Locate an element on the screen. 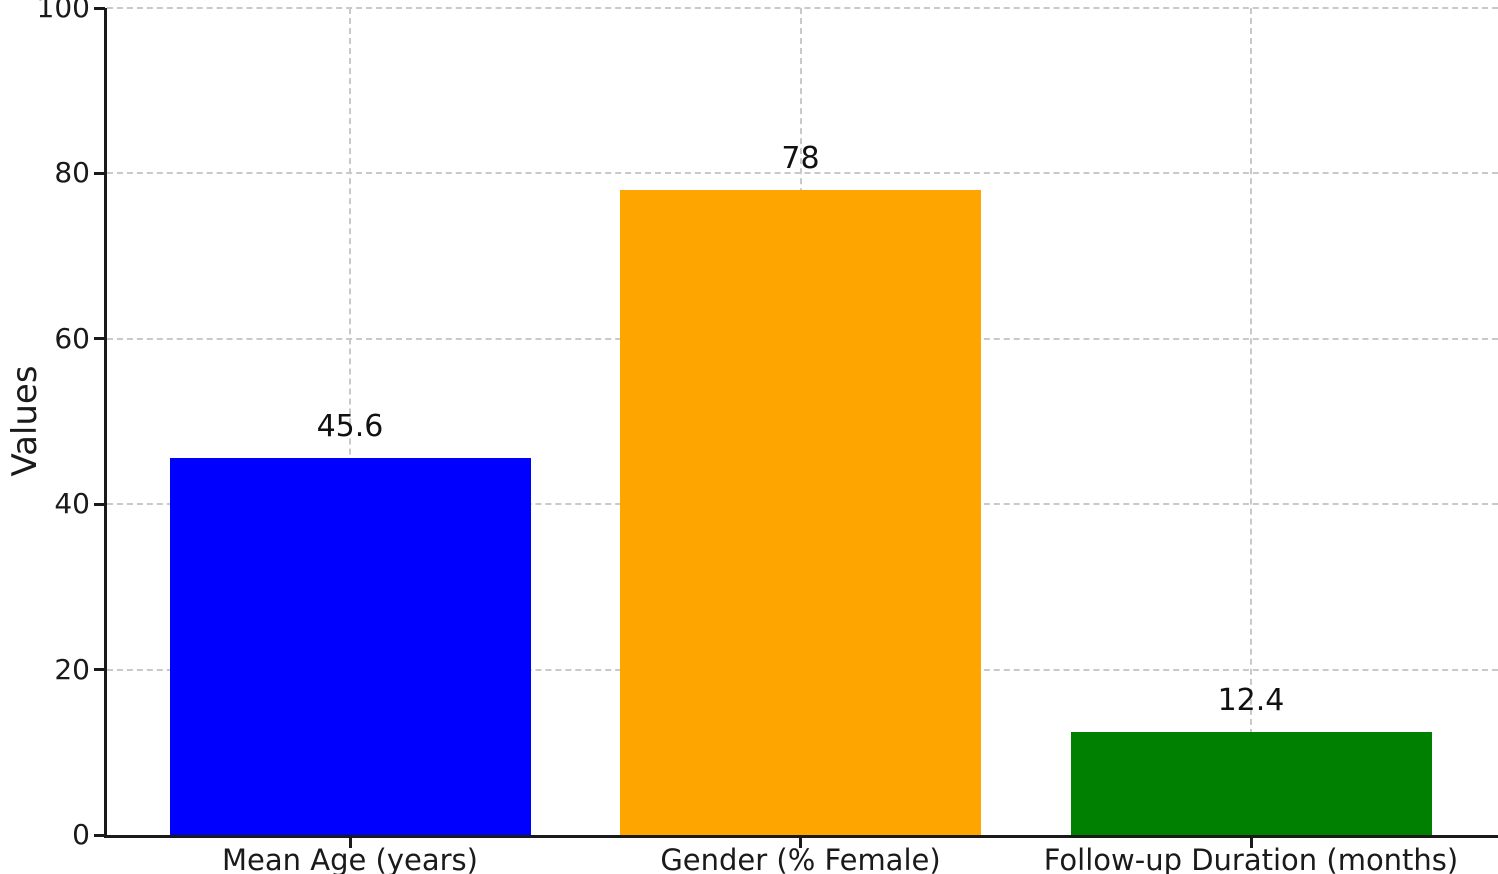  bar-value-label: 12.4 is located at coordinates (1251, 701).